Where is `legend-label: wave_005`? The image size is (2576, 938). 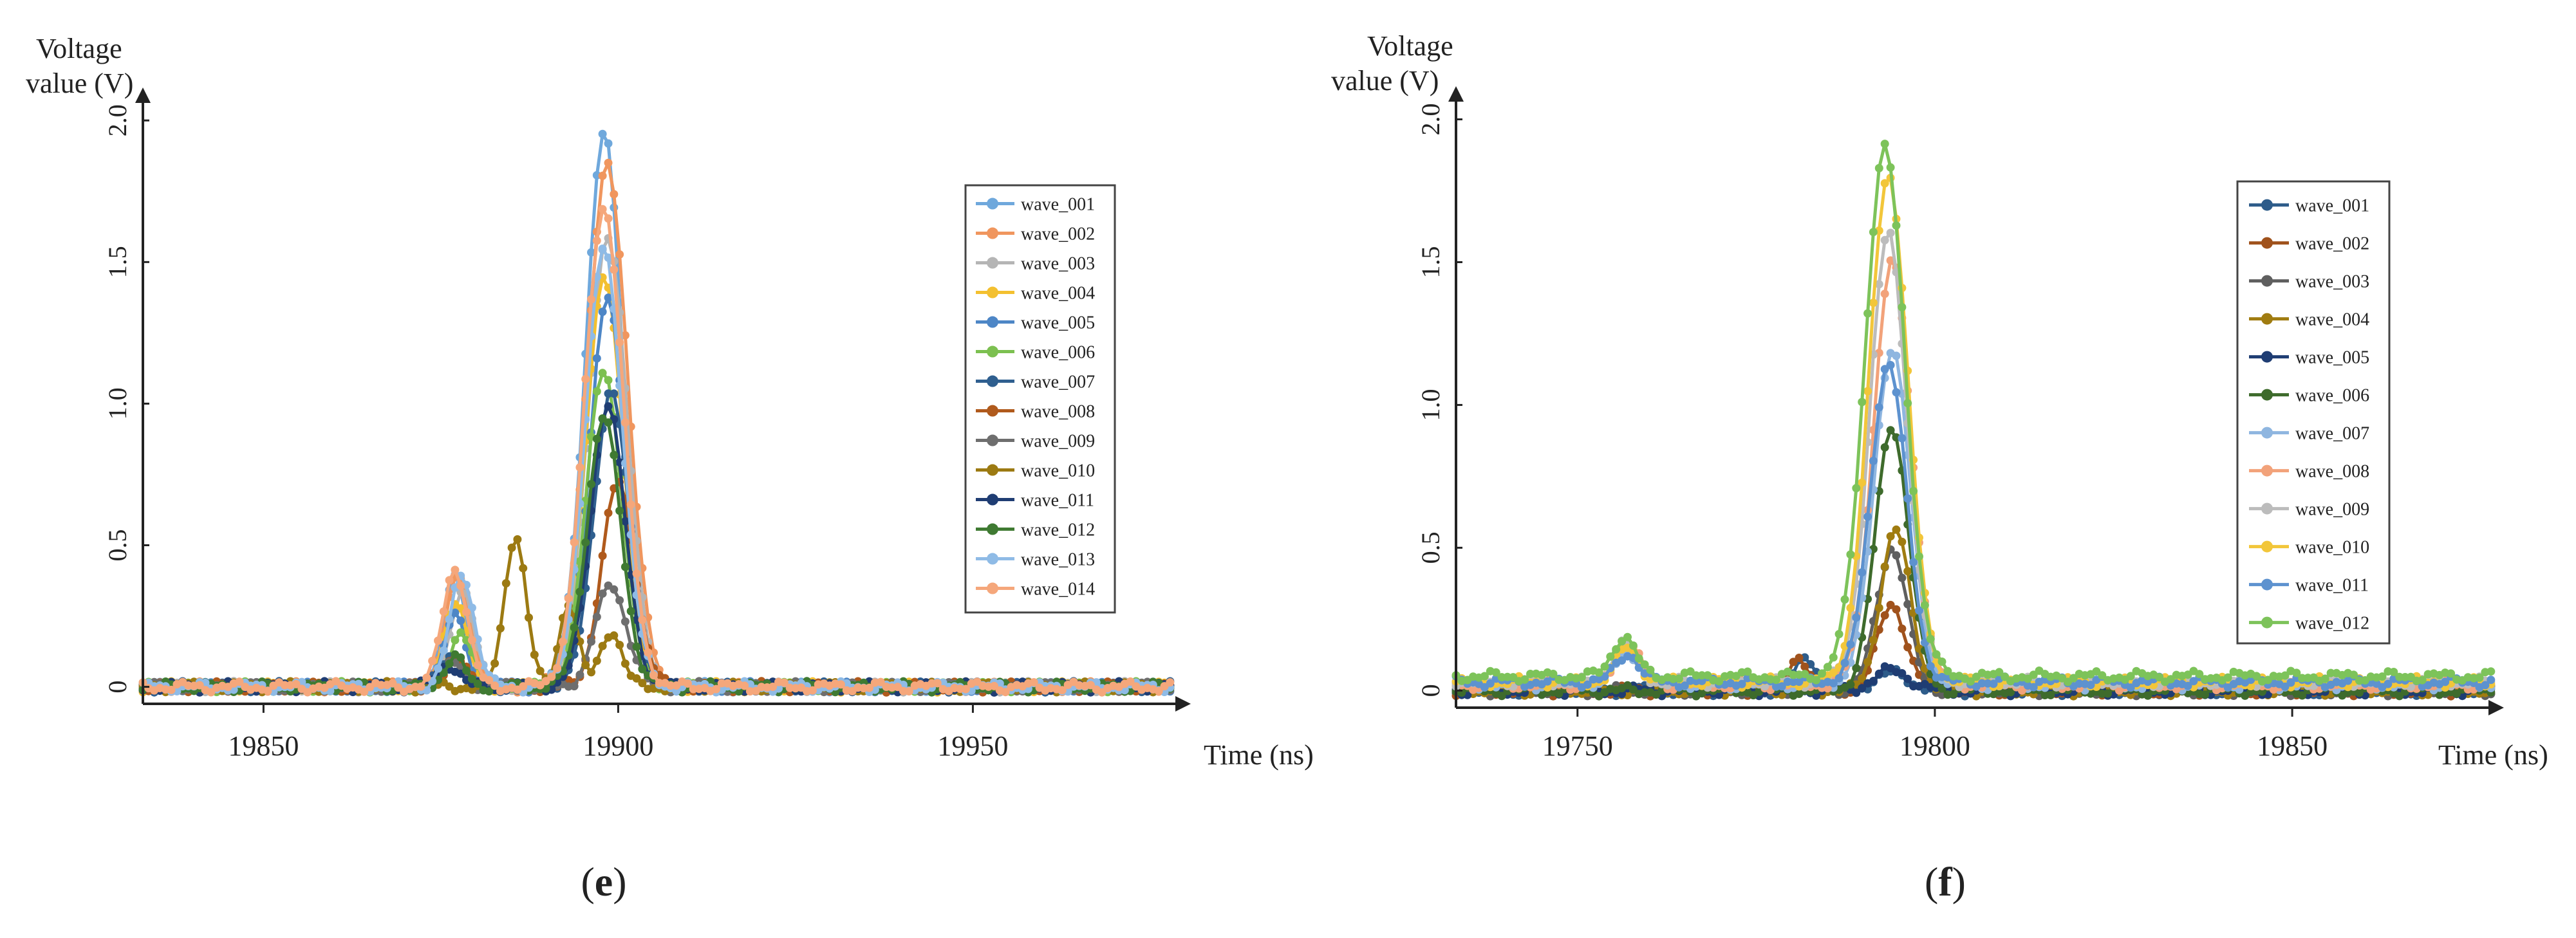
legend-label: wave_005 is located at coordinates (1058, 323).